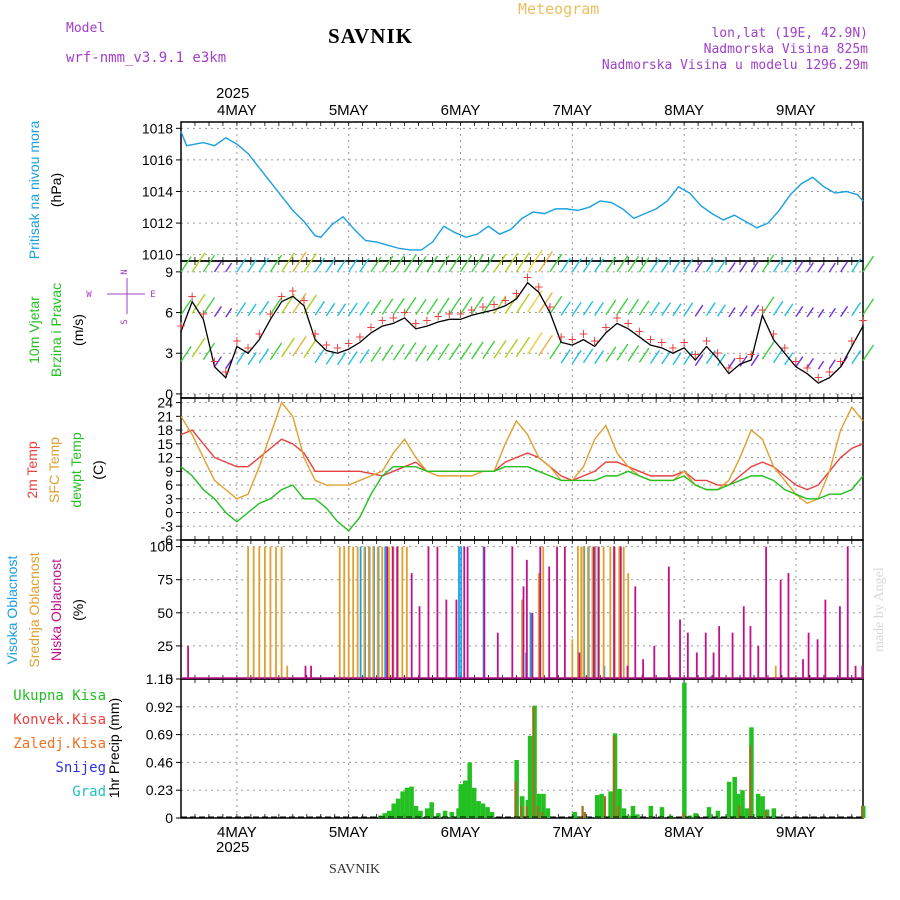  What do you see at coordinates (125, 321) in the screenshot?
I see `compass-s: S` at bounding box center [125, 321].